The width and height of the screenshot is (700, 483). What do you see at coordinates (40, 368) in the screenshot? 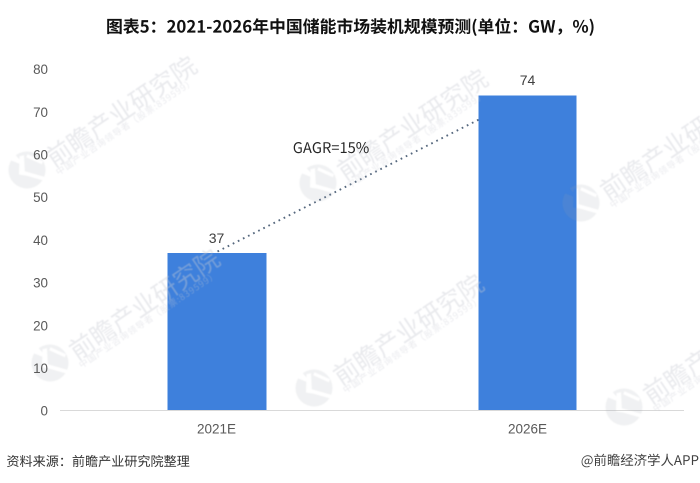
I see `svg-text: 10` at bounding box center [40, 368].